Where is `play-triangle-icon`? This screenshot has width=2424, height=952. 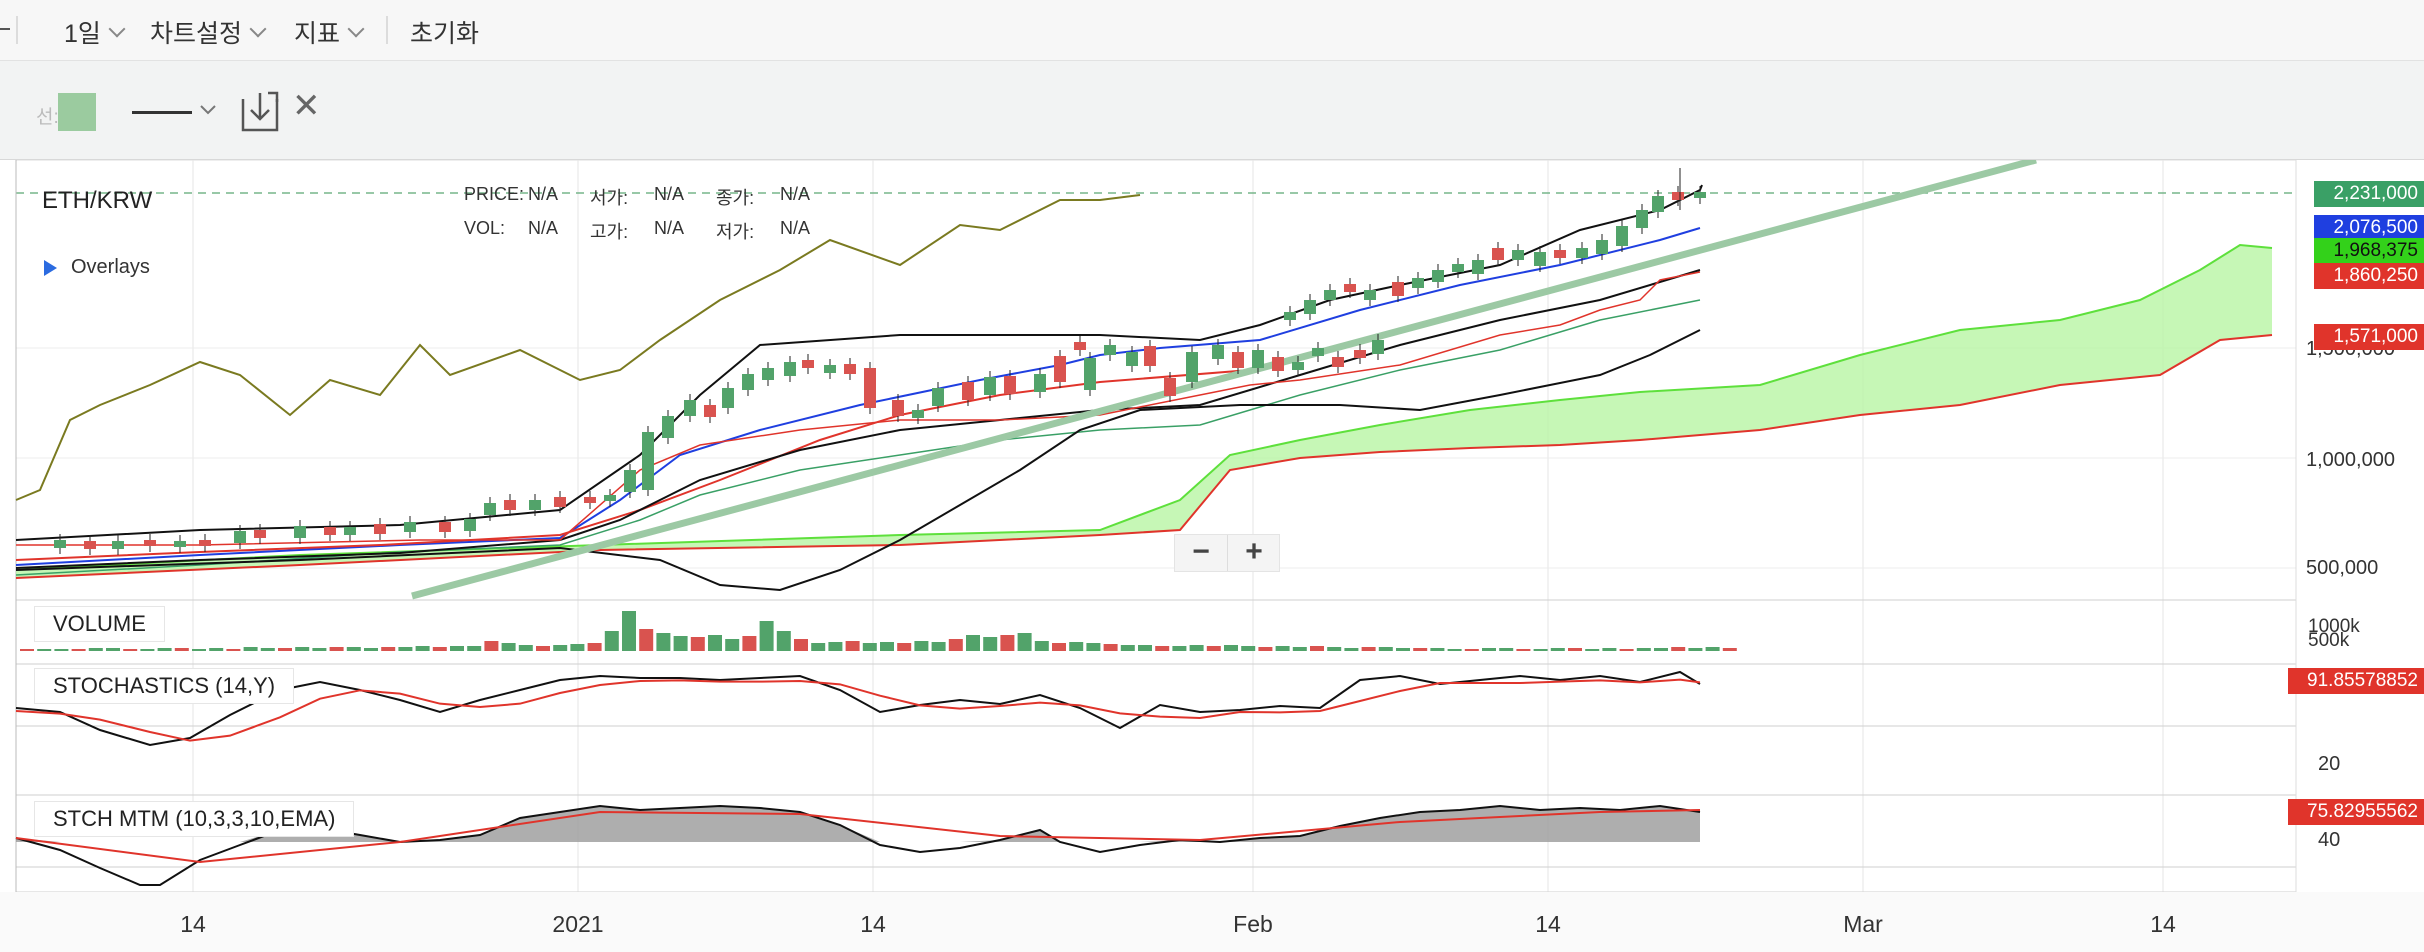 play-triangle-icon is located at coordinates (50, 267).